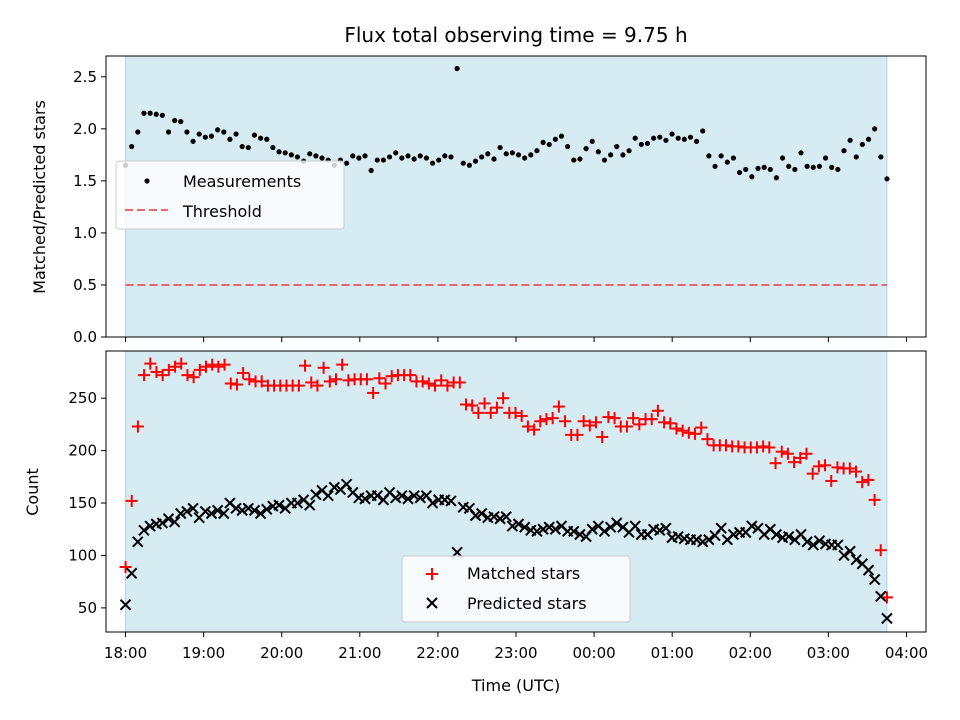  Describe the element at coordinates (515, 35) in the screenshot. I see `chart-title: Flux total observing time = 9.75 h` at that location.